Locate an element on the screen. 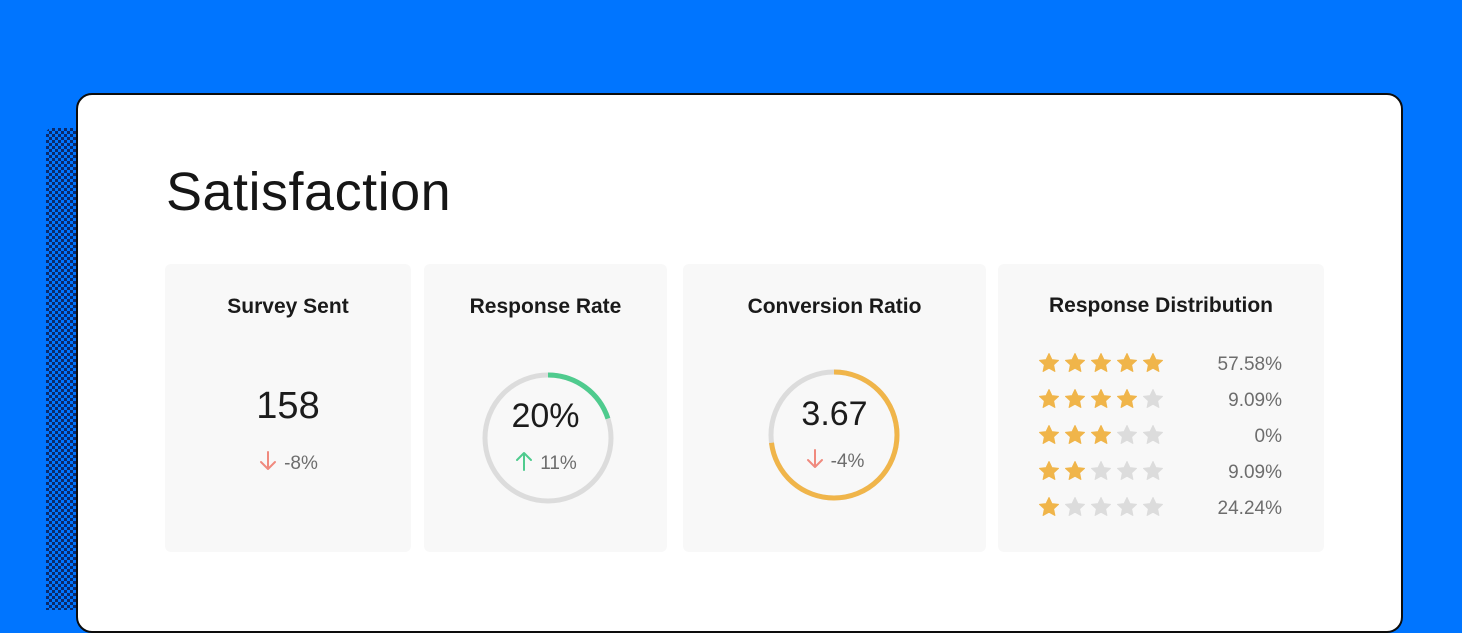 This screenshot has width=1462, height=633. survey-sent-delta-text: -8% is located at coordinates (301, 463).